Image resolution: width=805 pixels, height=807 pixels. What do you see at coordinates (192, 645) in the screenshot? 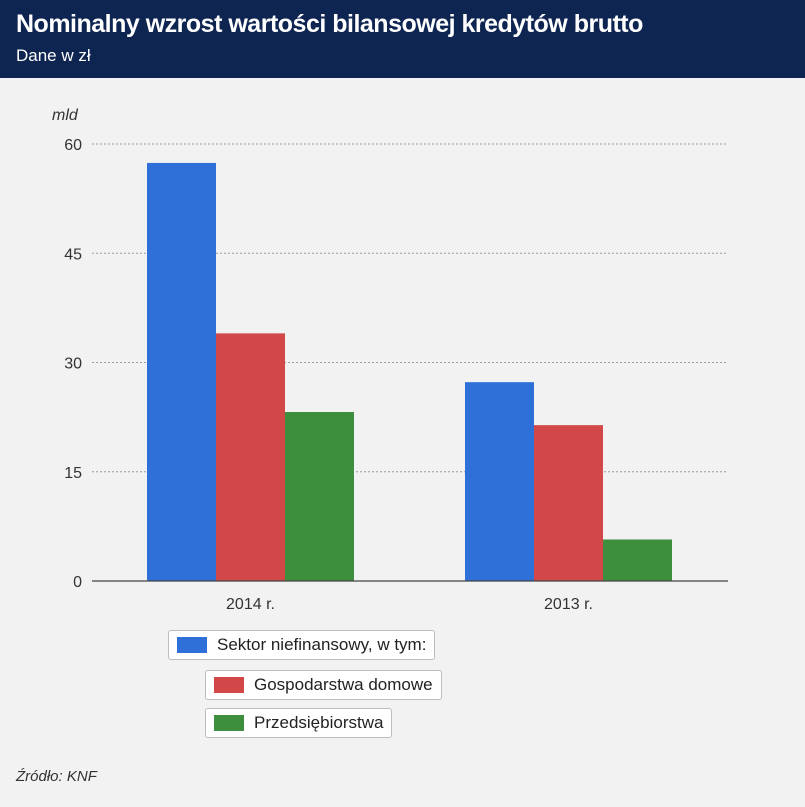
I see `legend-swatch-sektor` at bounding box center [192, 645].